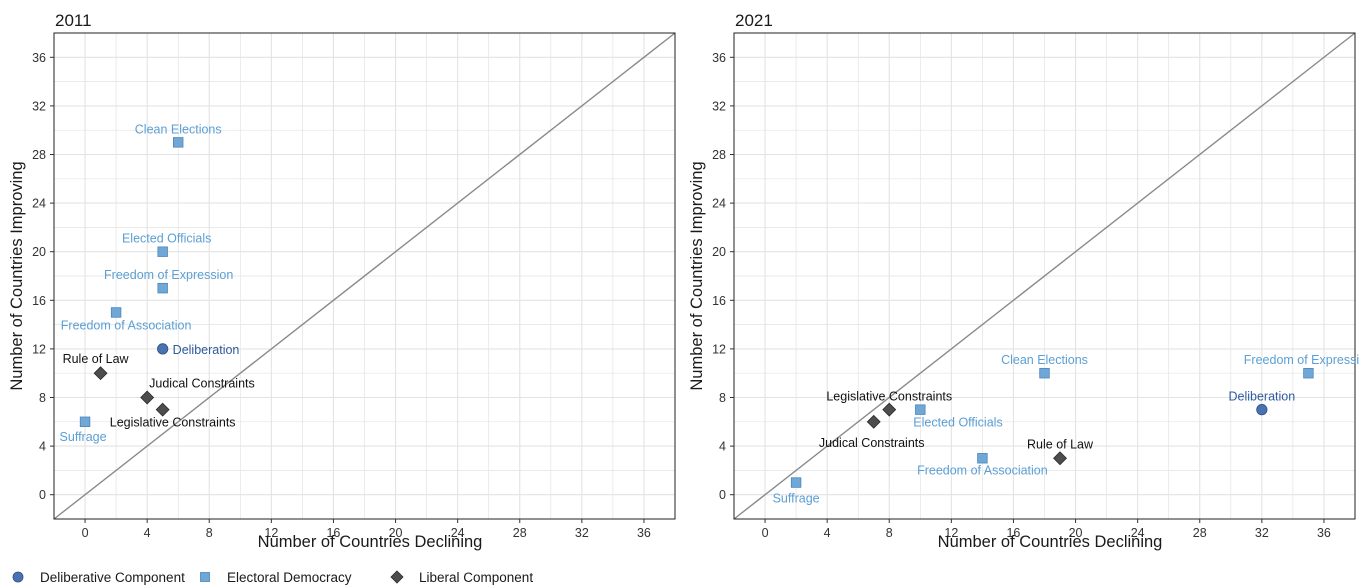  Describe the element at coordinates (1060, 444) in the screenshot. I see `point-label: Rule of Law` at that location.